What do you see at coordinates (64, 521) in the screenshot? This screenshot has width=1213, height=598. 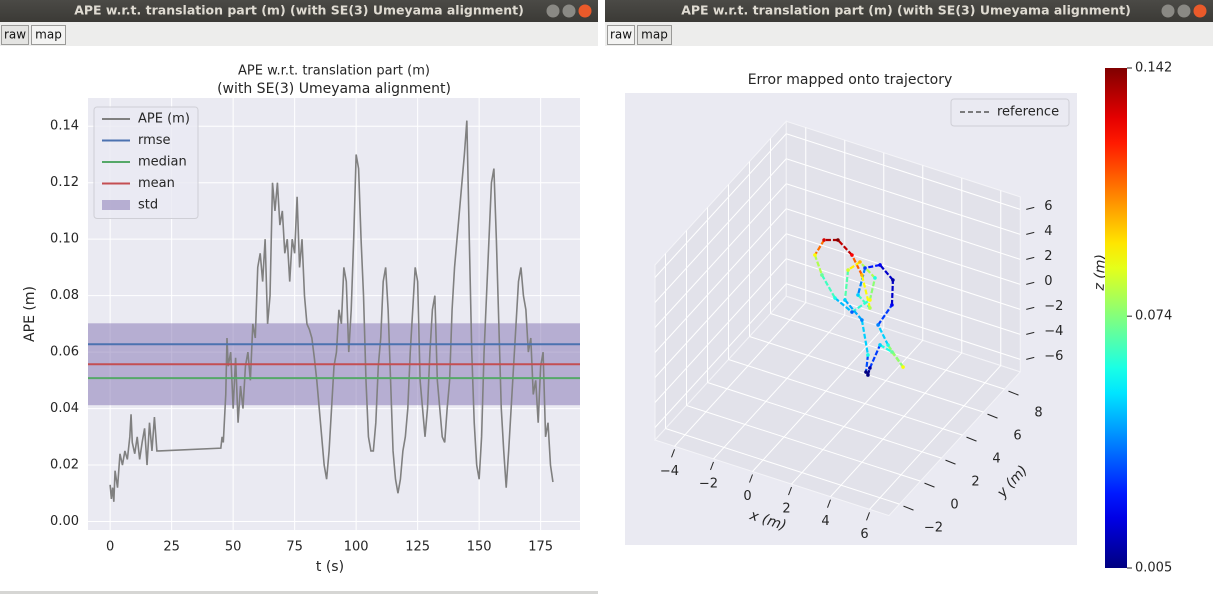 I see `y-tick-label: 0.00` at bounding box center [64, 521].